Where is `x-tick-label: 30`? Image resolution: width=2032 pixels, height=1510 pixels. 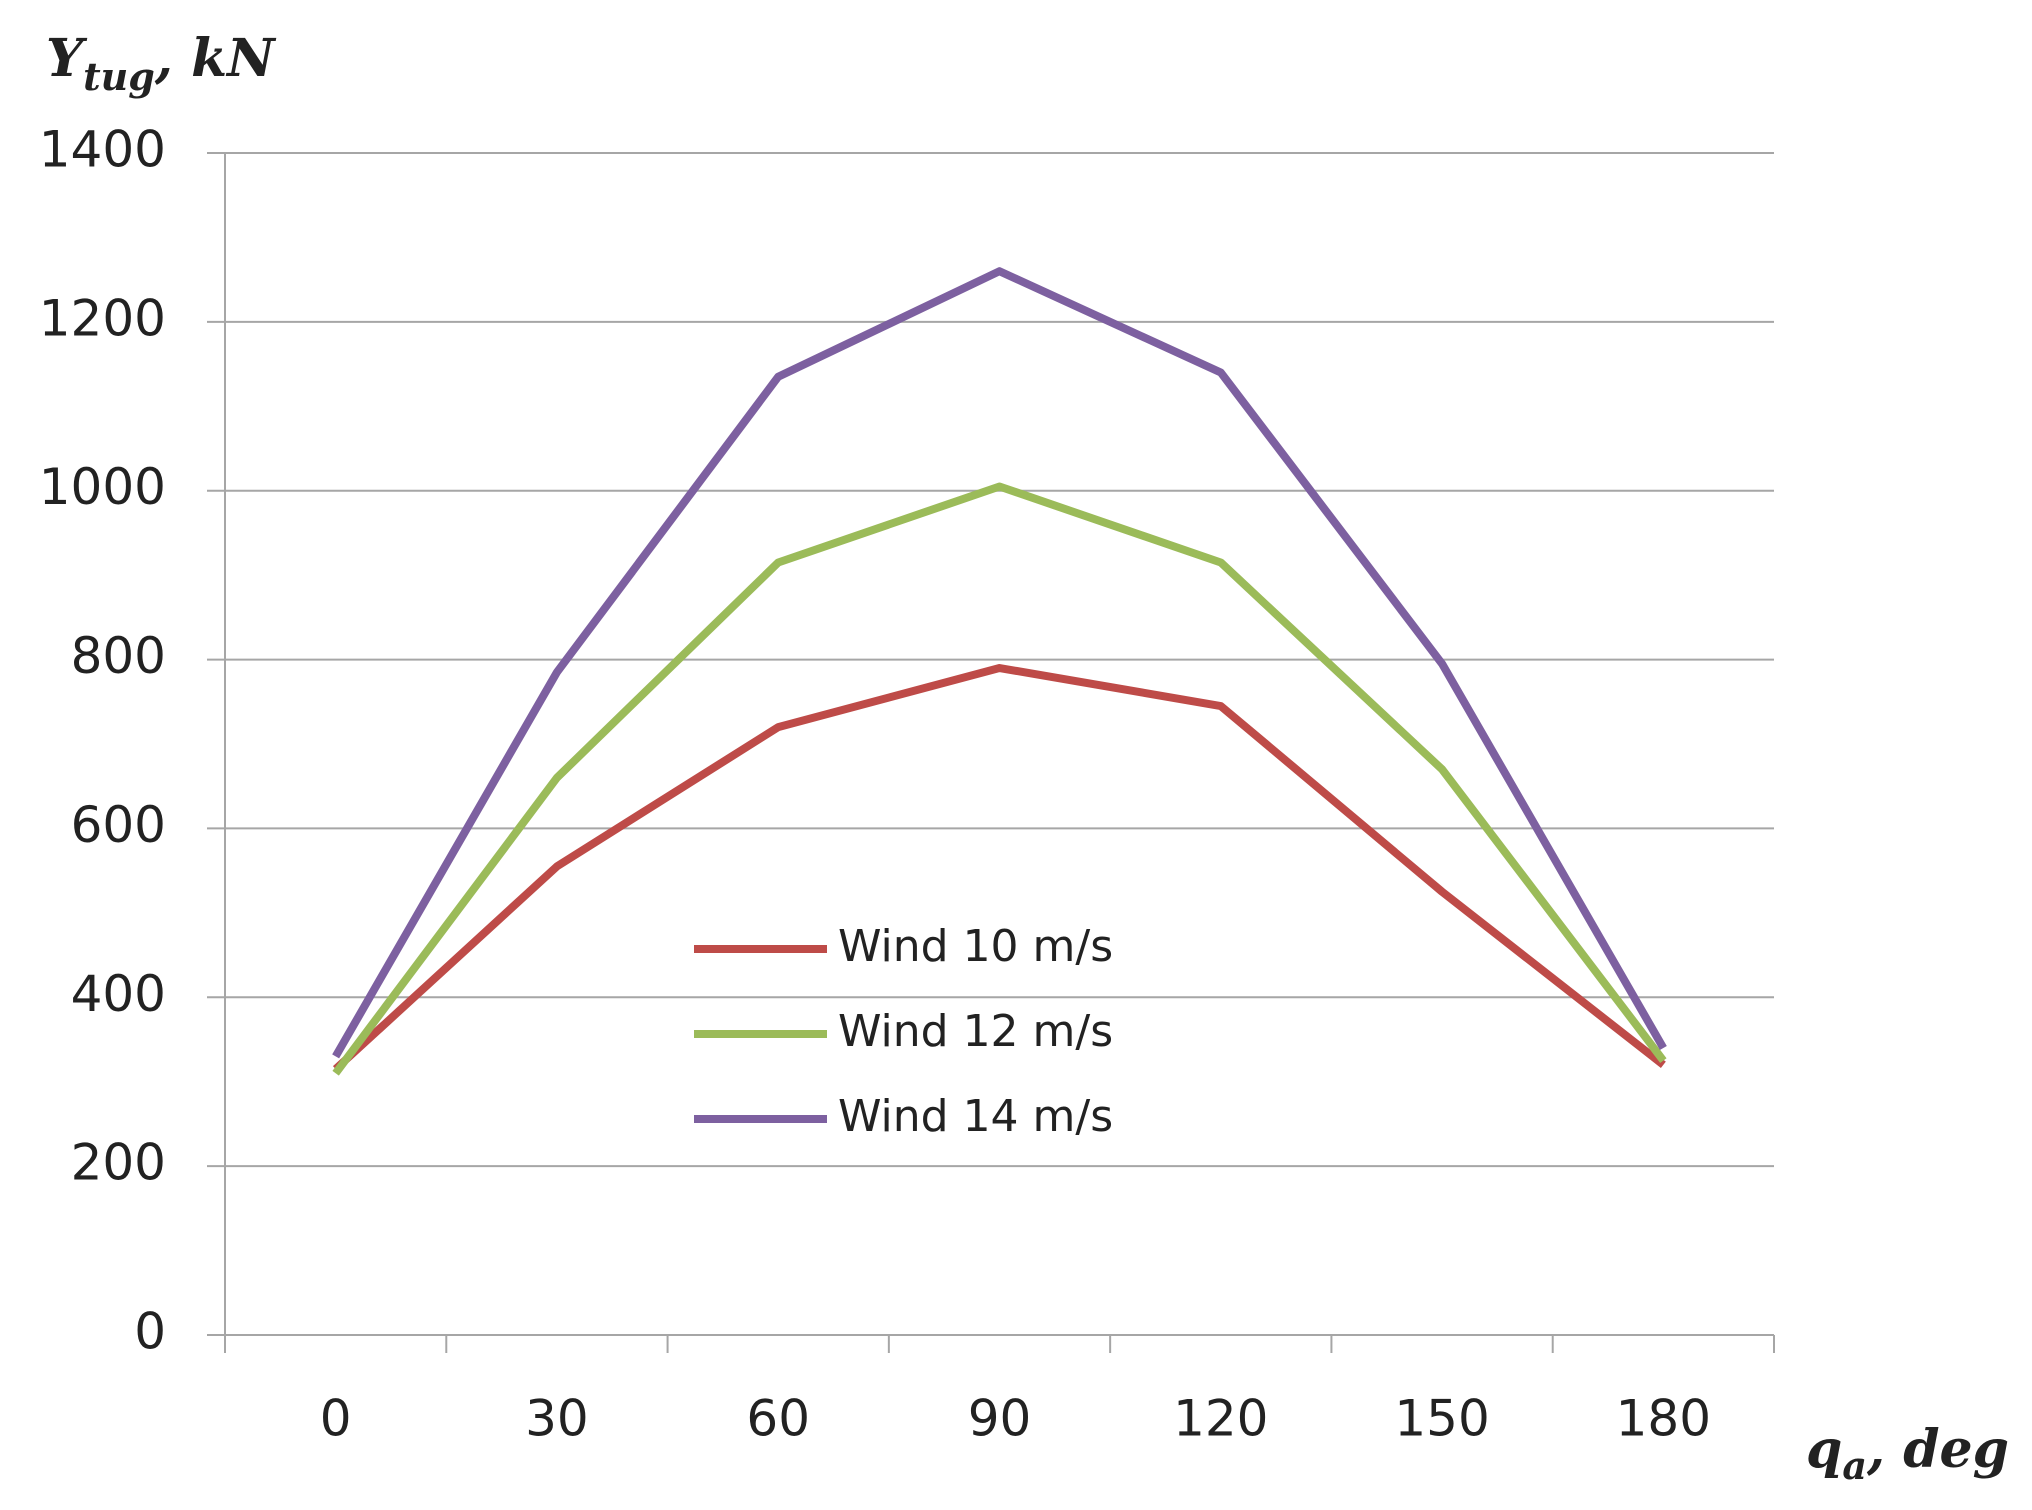
x-tick-label: 30 is located at coordinates (557, 1419).